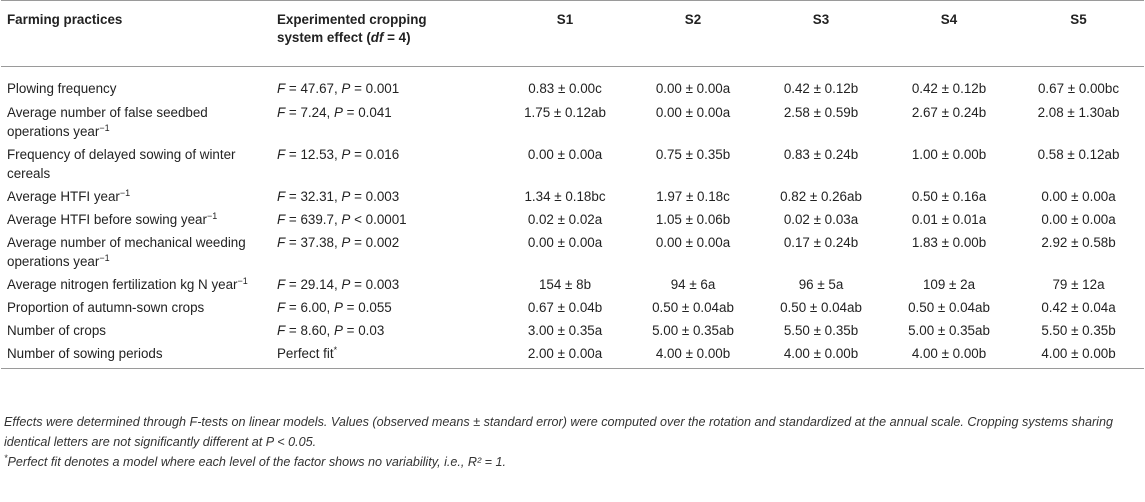 The image size is (1145, 502). What do you see at coordinates (565, 112) in the screenshot?
I see `row-value-s1: 1.75 ± 0.12ab` at bounding box center [565, 112].